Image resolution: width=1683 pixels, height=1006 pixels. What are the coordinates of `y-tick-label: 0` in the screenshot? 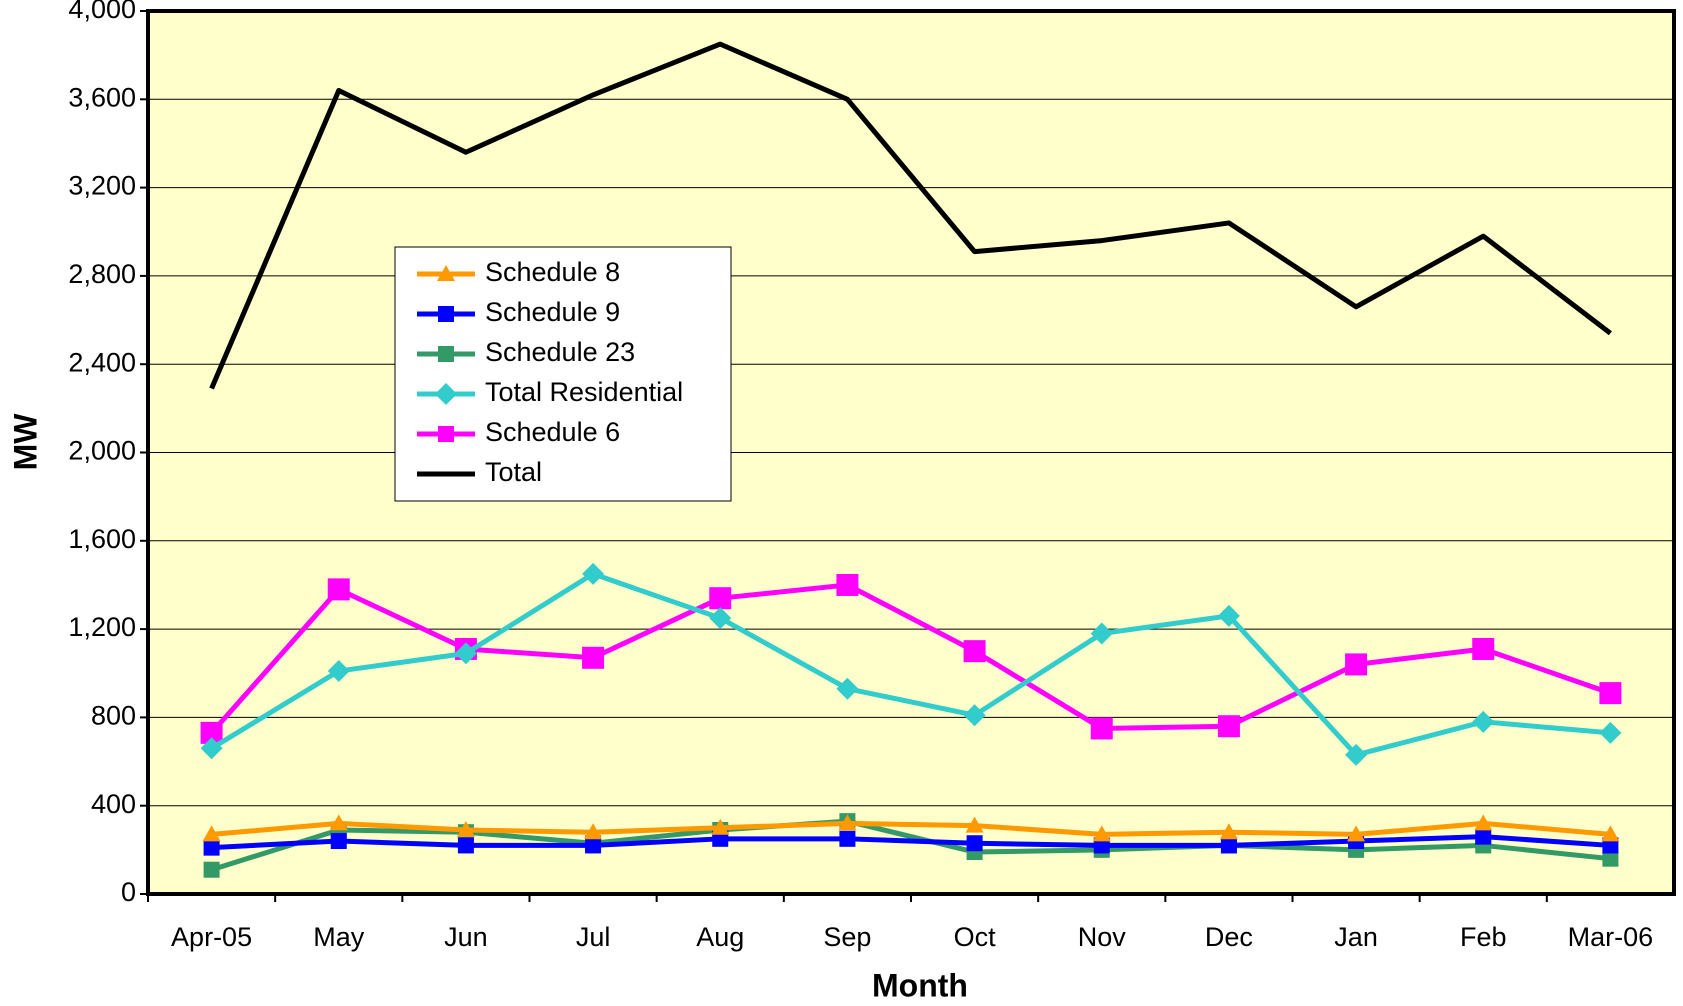 It's located at (128, 892).